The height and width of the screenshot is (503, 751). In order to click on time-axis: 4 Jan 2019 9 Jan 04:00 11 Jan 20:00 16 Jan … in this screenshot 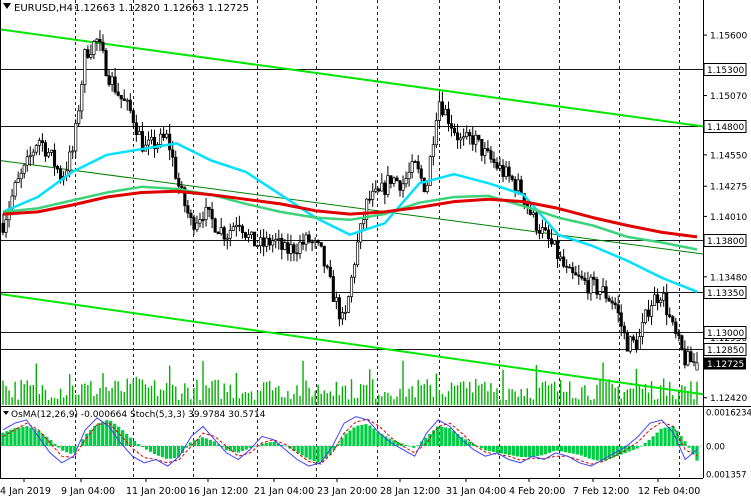, I will do `click(350, 487)`.